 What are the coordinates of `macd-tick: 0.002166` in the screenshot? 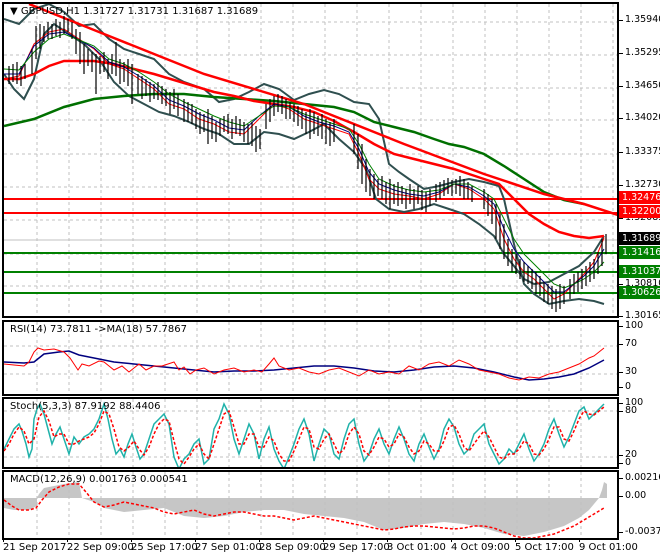 It's located at (639, 477).